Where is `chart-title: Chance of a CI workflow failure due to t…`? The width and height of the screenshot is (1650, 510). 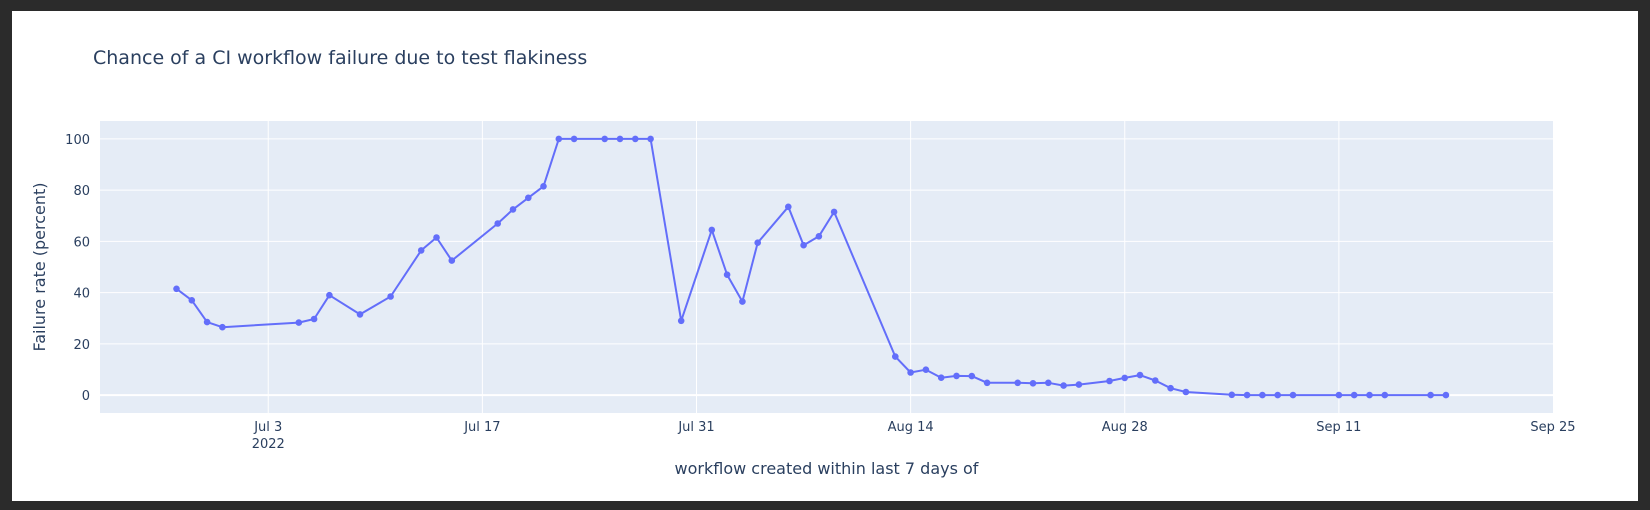
chart-title: Chance of a CI workflow failure due to t… is located at coordinates (340, 58).